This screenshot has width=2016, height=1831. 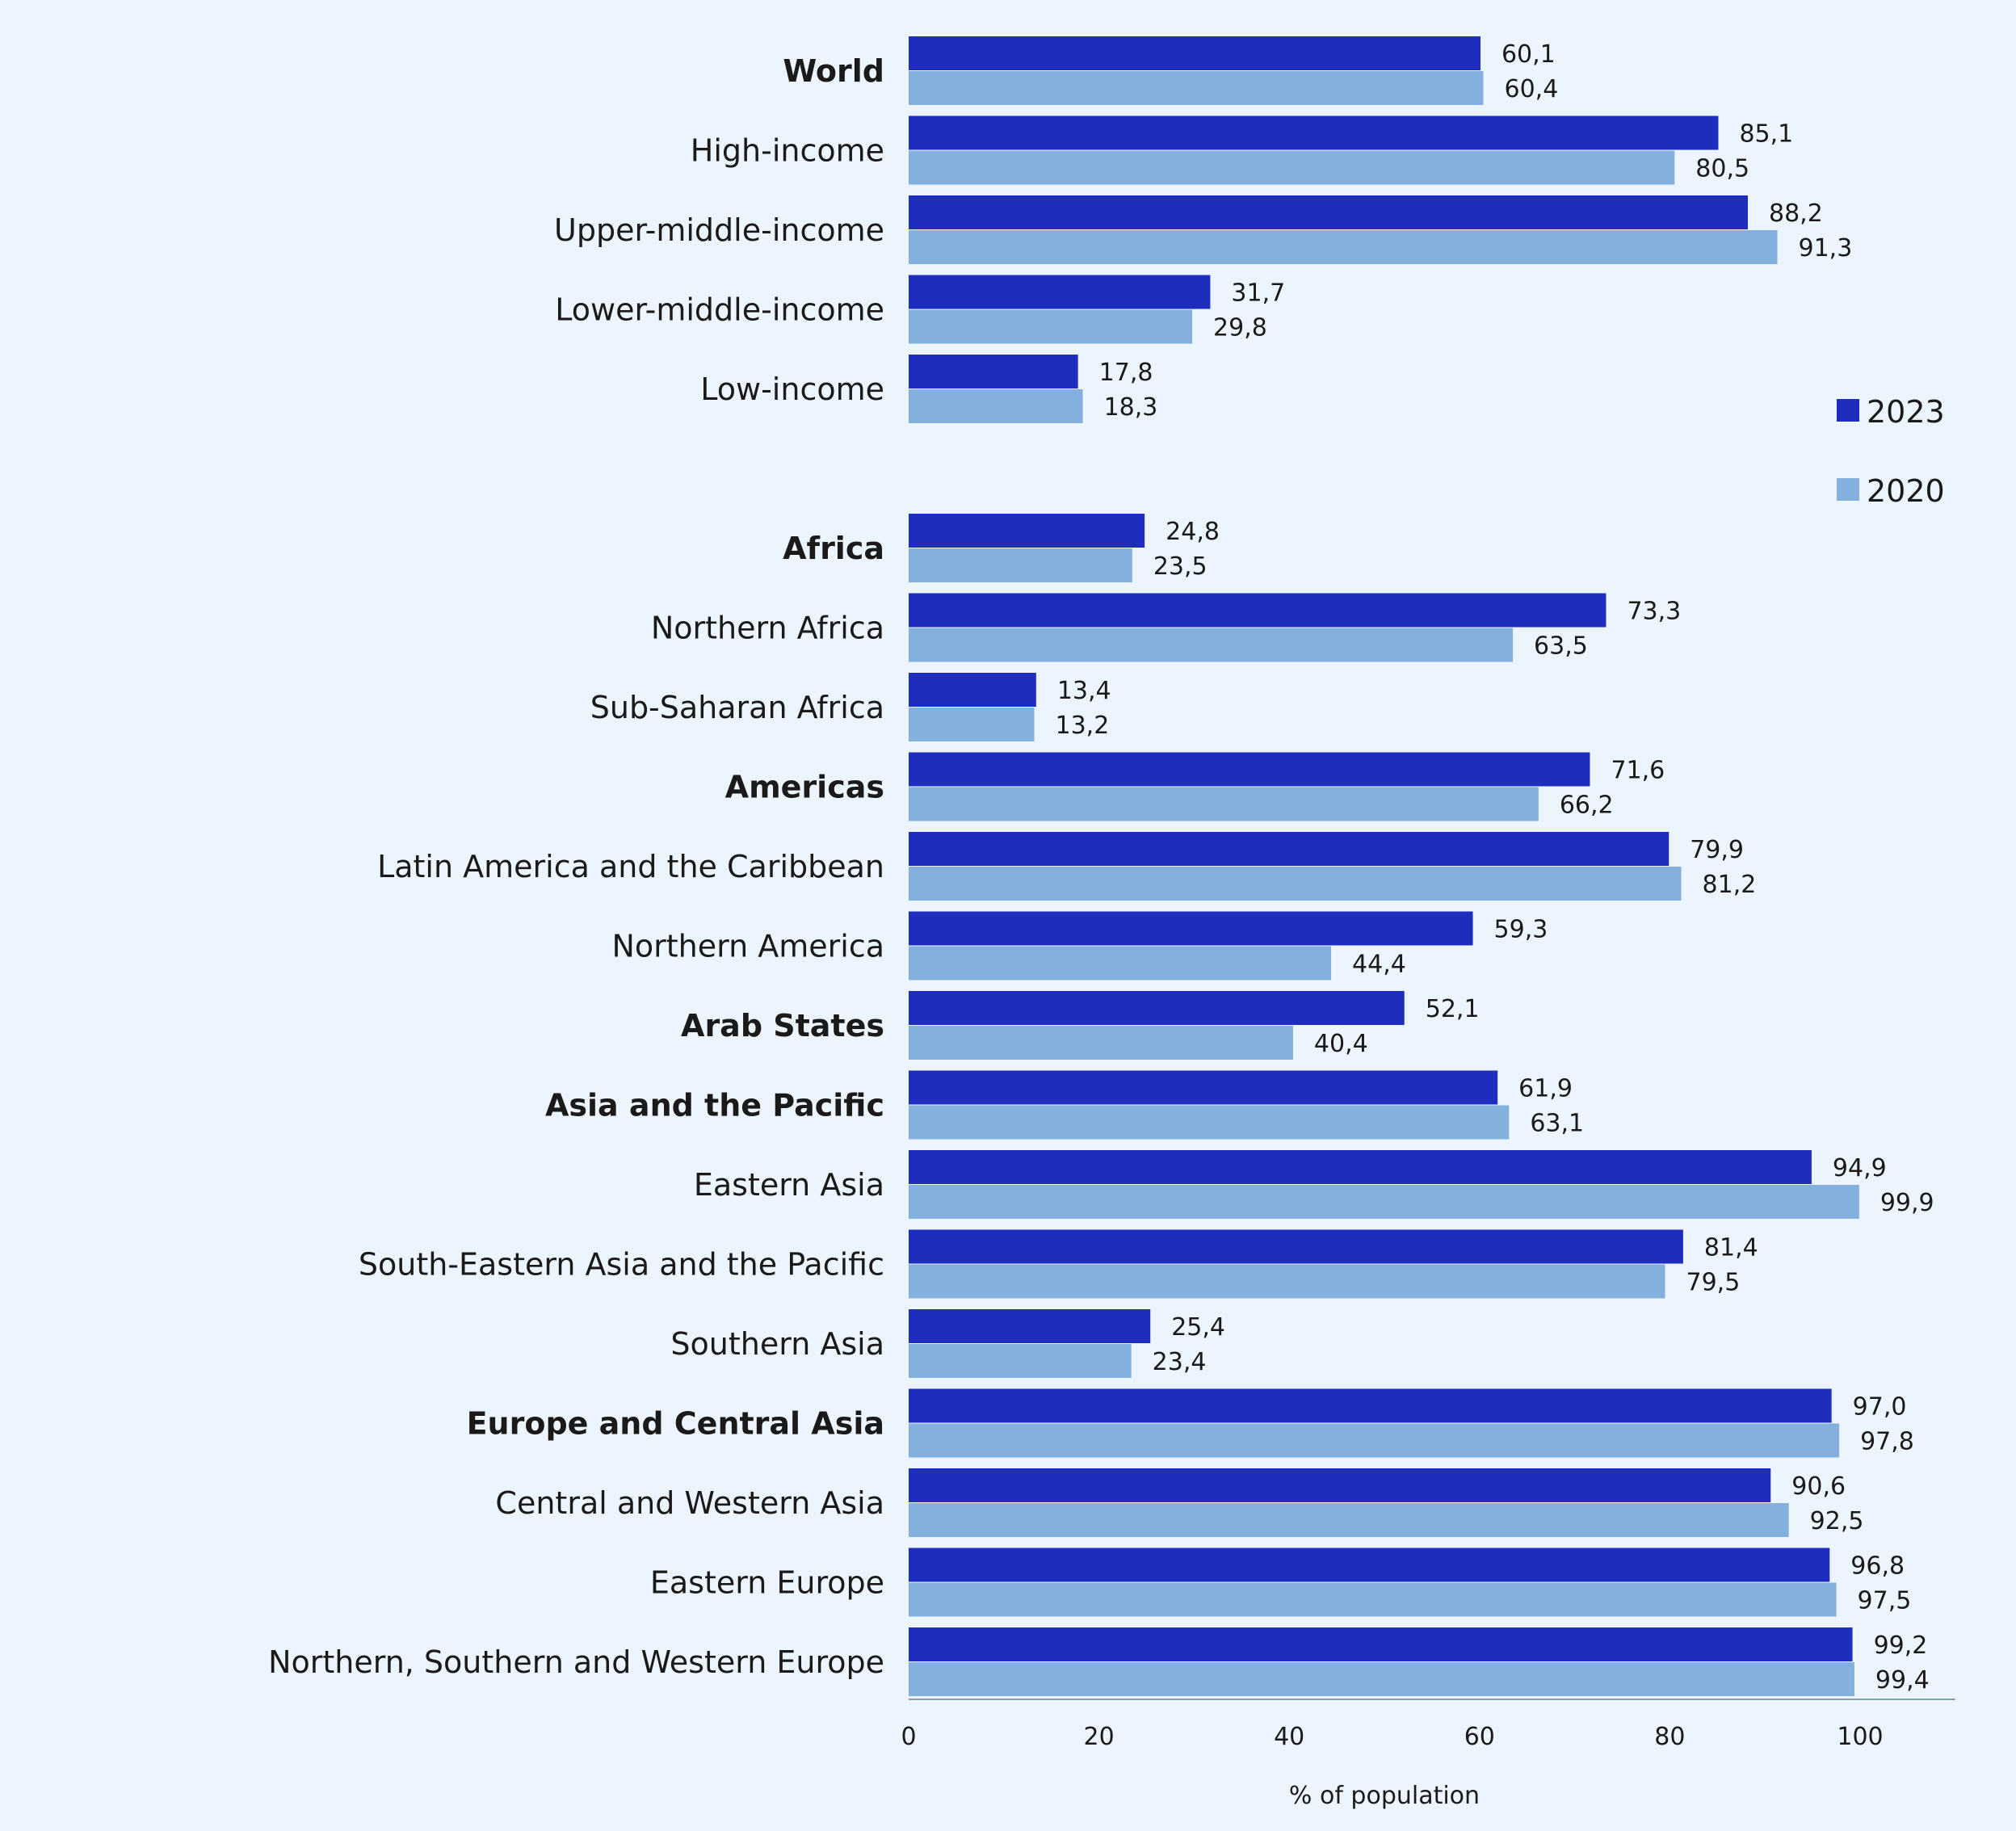 I want to click on value-label-2023-africa: 24,8, so click(x=1193, y=532).